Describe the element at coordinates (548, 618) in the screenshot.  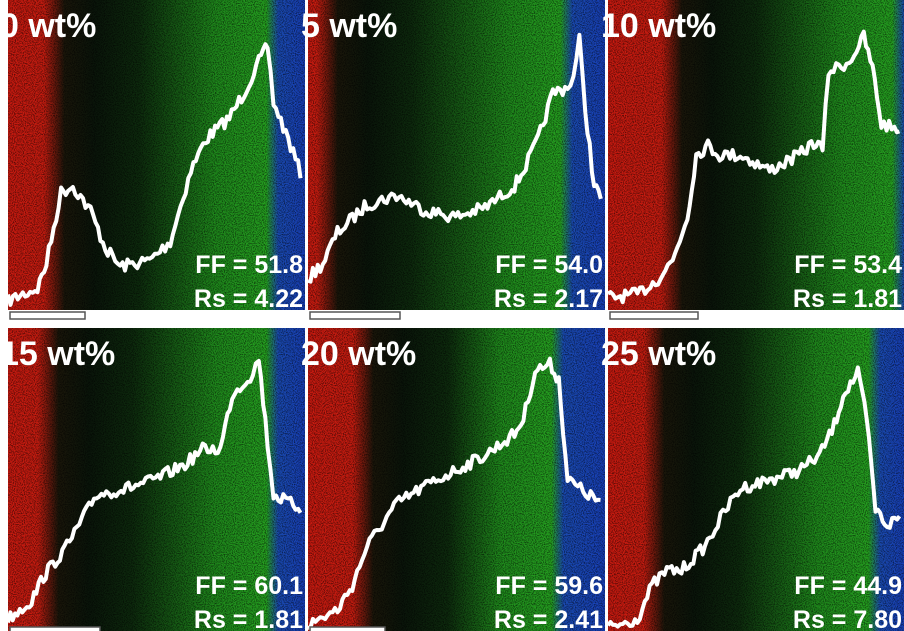
I see `series-resistance: Rs = 2.41` at that location.